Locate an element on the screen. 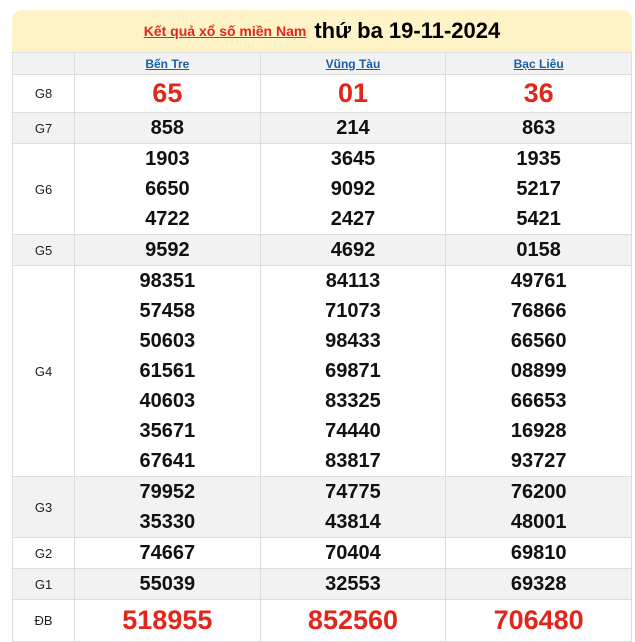 The height and width of the screenshot is (642, 635). prize-label: ĐB is located at coordinates (43, 620).